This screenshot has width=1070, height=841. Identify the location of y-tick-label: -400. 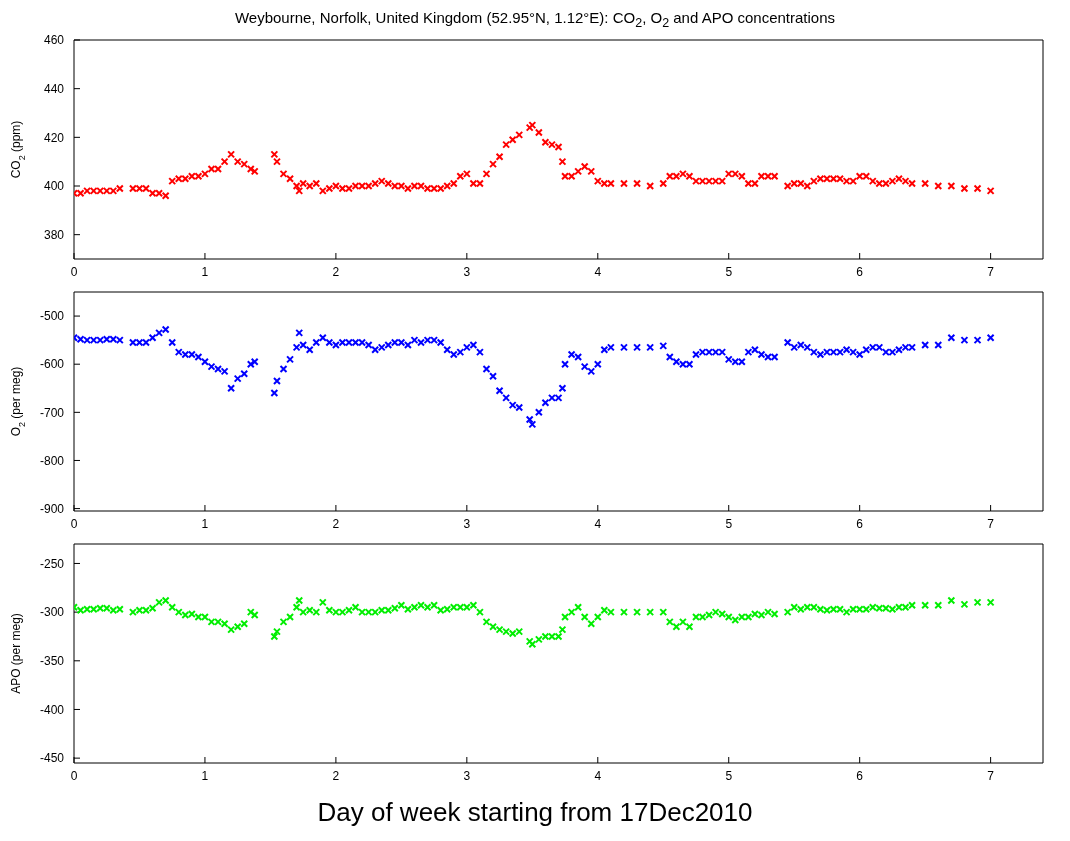
(52, 709).